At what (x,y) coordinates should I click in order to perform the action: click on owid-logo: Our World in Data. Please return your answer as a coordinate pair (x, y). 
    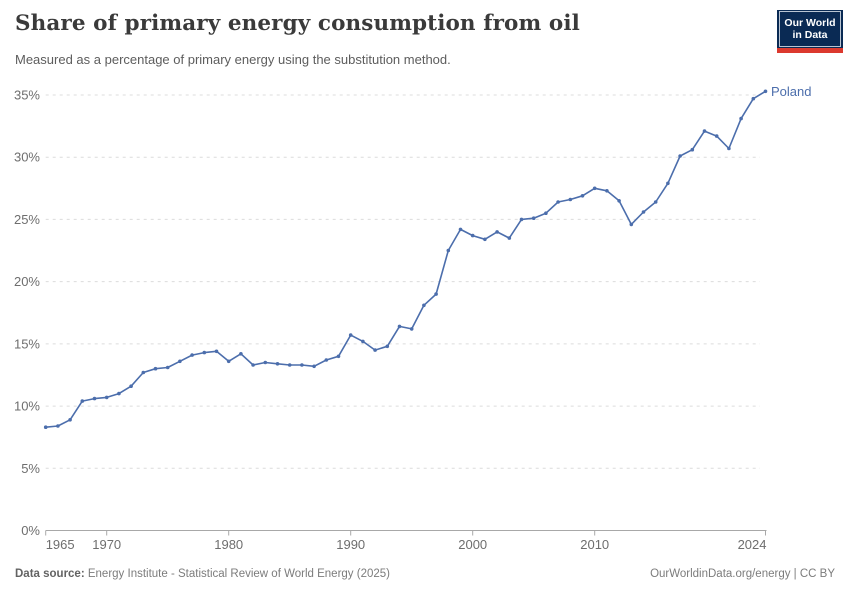
    Looking at the image, I should click on (810, 31).